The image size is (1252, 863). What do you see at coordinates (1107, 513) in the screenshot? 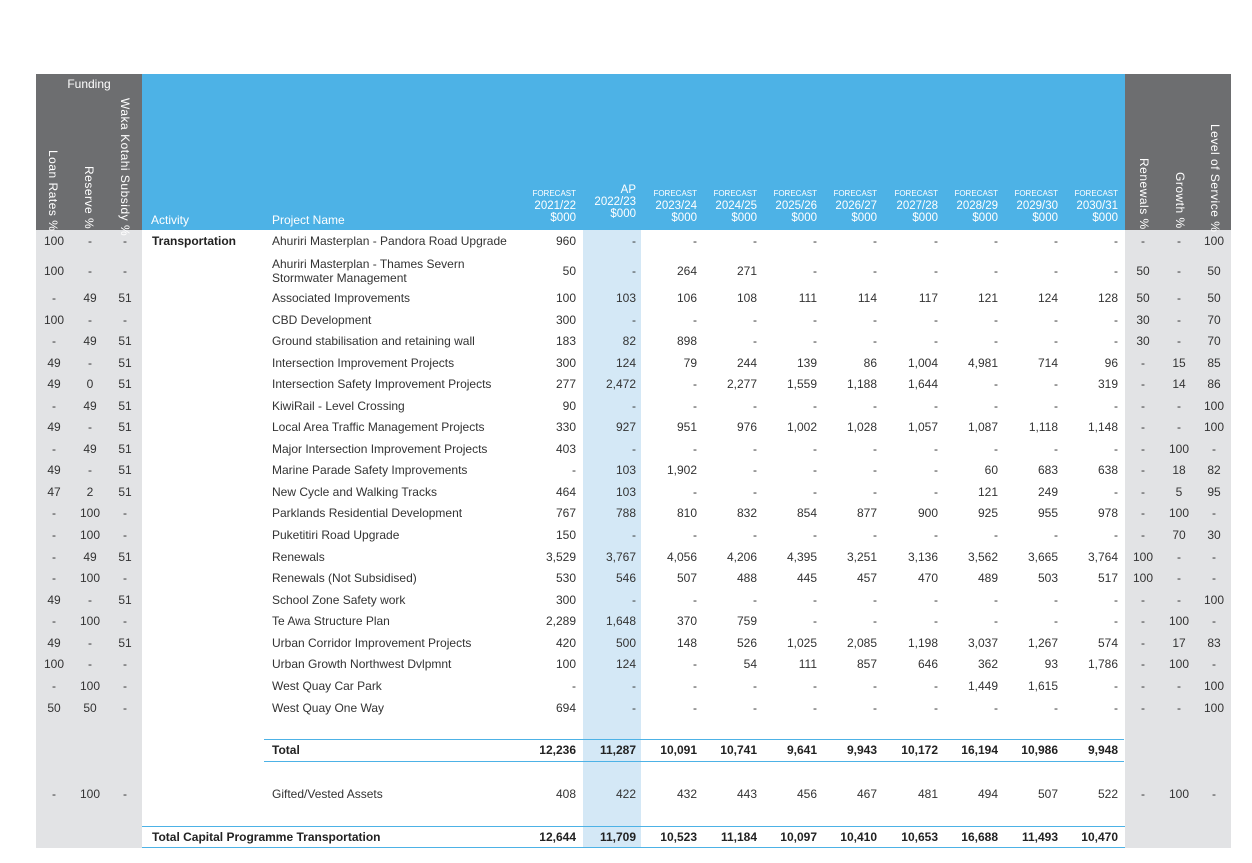
I see `value-cell: 978` at bounding box center [1107, 513].